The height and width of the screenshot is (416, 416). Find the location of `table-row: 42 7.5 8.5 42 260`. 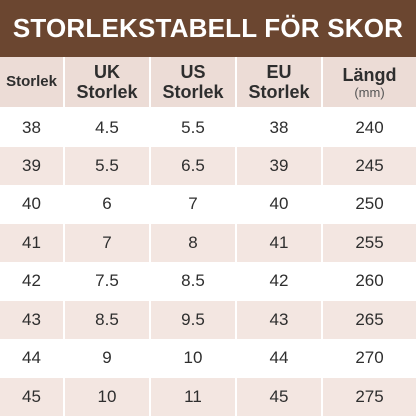

table-row: 42 7.5 8.5 42 260 is located at coordinates (208, 281).